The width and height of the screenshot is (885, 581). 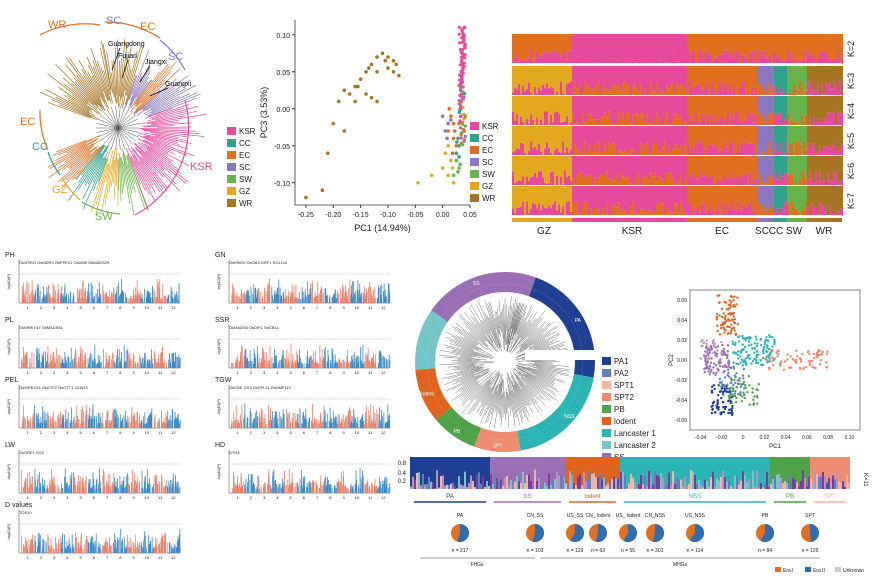 I want to click on label-cc: CC, so click(x=40, y=147).